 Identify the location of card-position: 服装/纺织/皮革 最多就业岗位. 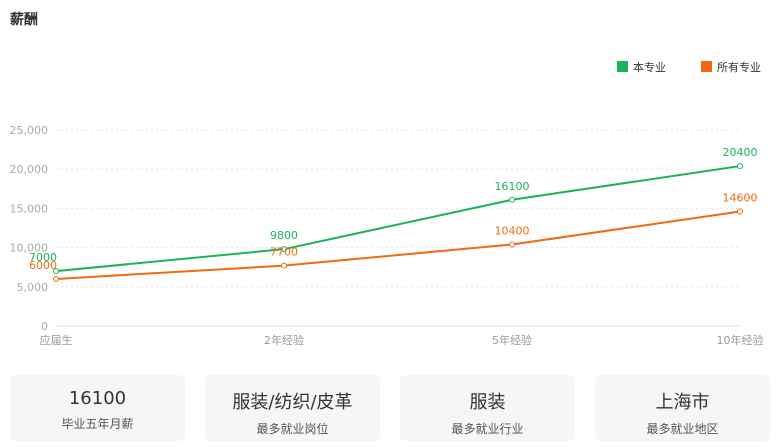
(292, 408).